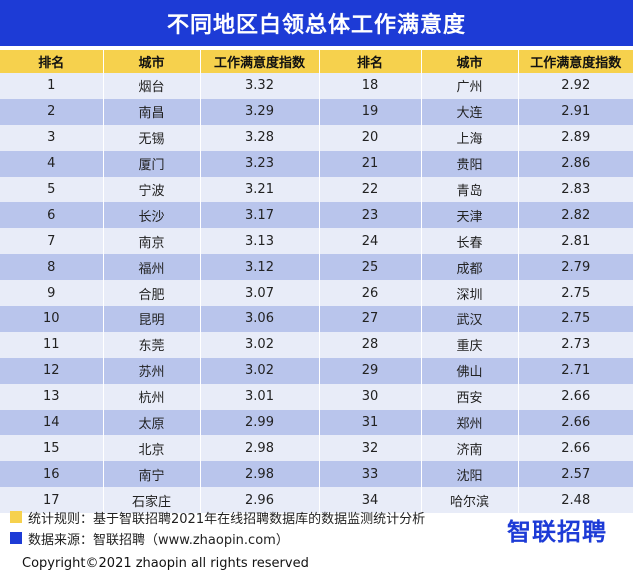 Image resolution: width=633 pixels, height=575 pixels. What do you see at coordinates (370, 448) in the screenshot?
I see `rank-cell: 32` at bounding box center [370, 448].